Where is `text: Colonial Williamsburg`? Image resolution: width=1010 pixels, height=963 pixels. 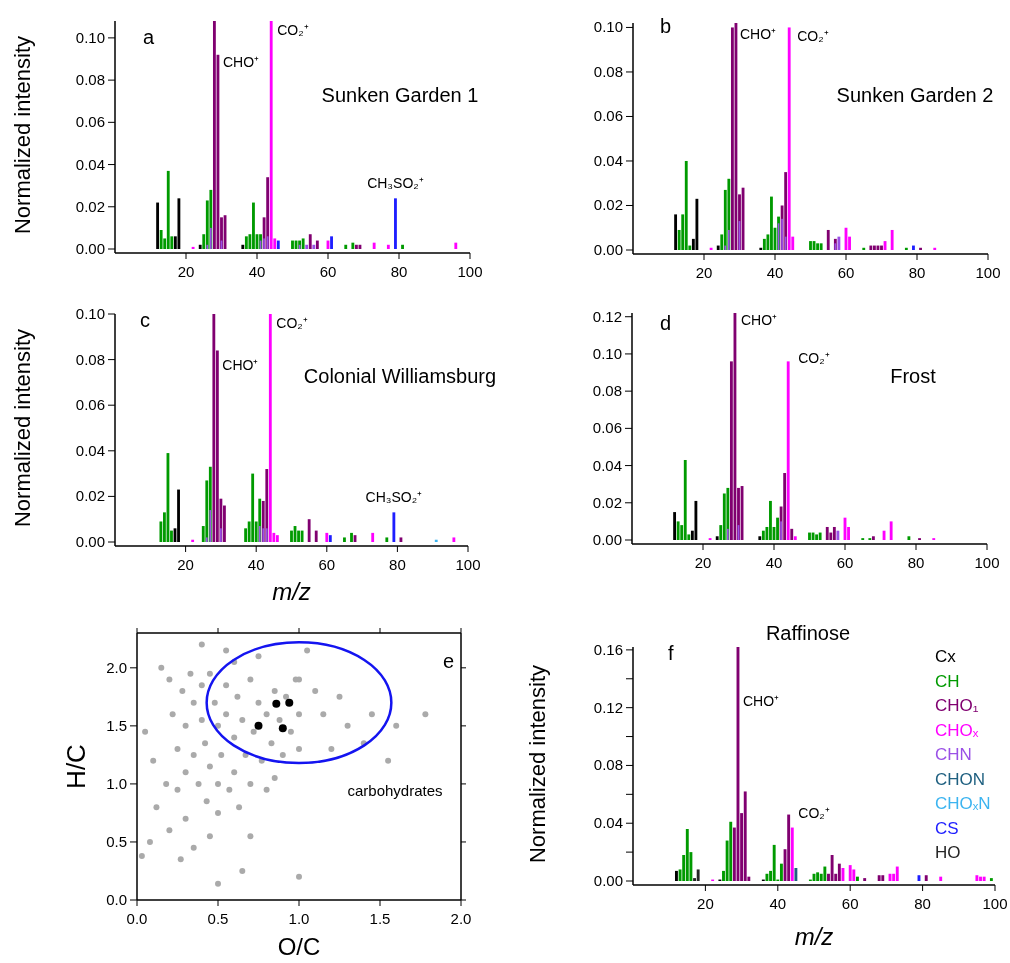
text: Colonial Williamsburg is located at coordinates (400, 376).